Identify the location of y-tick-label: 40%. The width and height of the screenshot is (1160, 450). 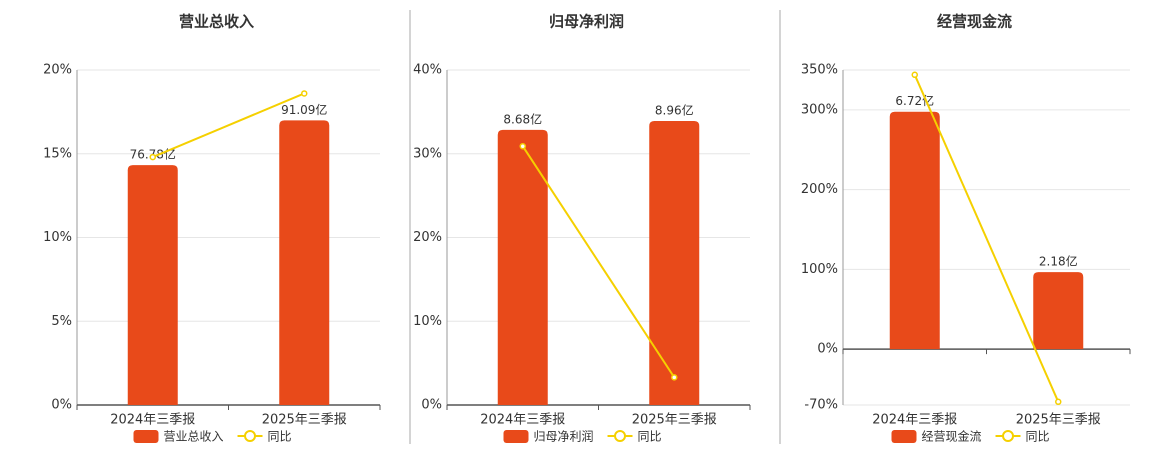
(427, 70).